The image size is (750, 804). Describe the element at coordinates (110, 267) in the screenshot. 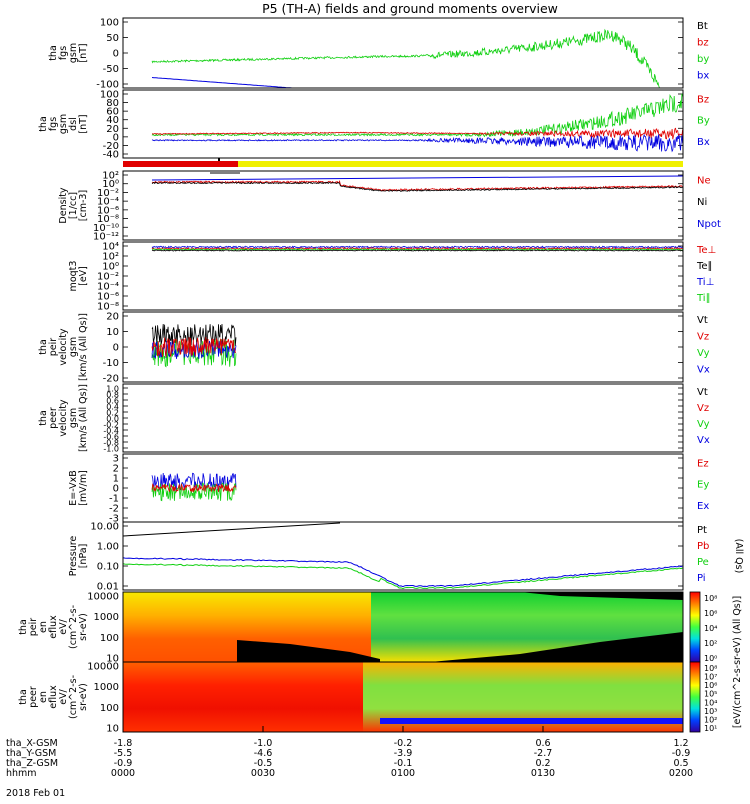

I see `y-tick-label: 10⁰` at that location.